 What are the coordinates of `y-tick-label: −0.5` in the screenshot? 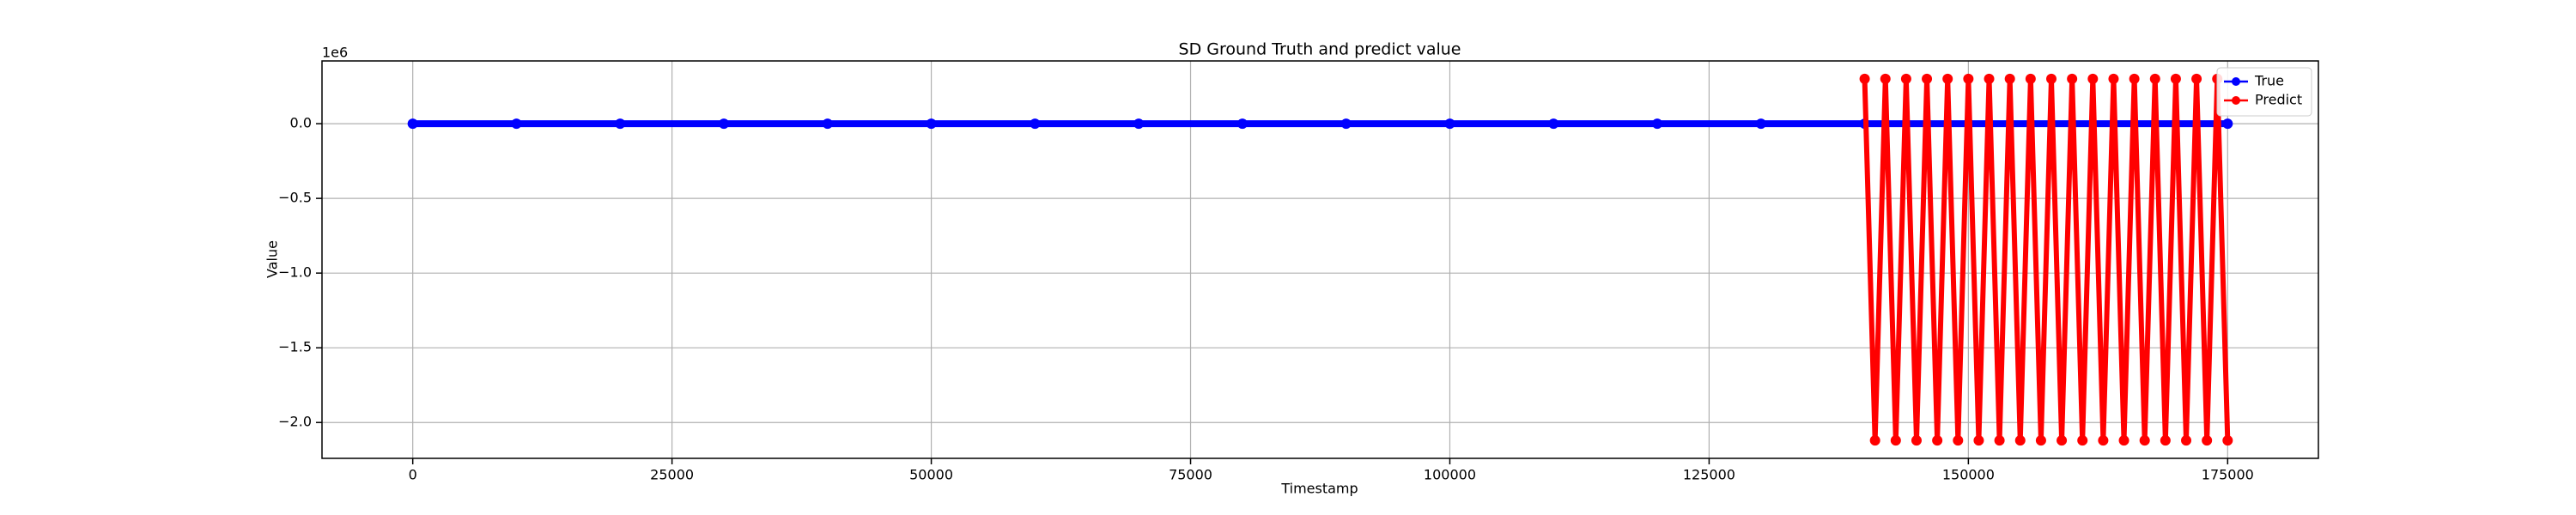 It's located at (295, 198).